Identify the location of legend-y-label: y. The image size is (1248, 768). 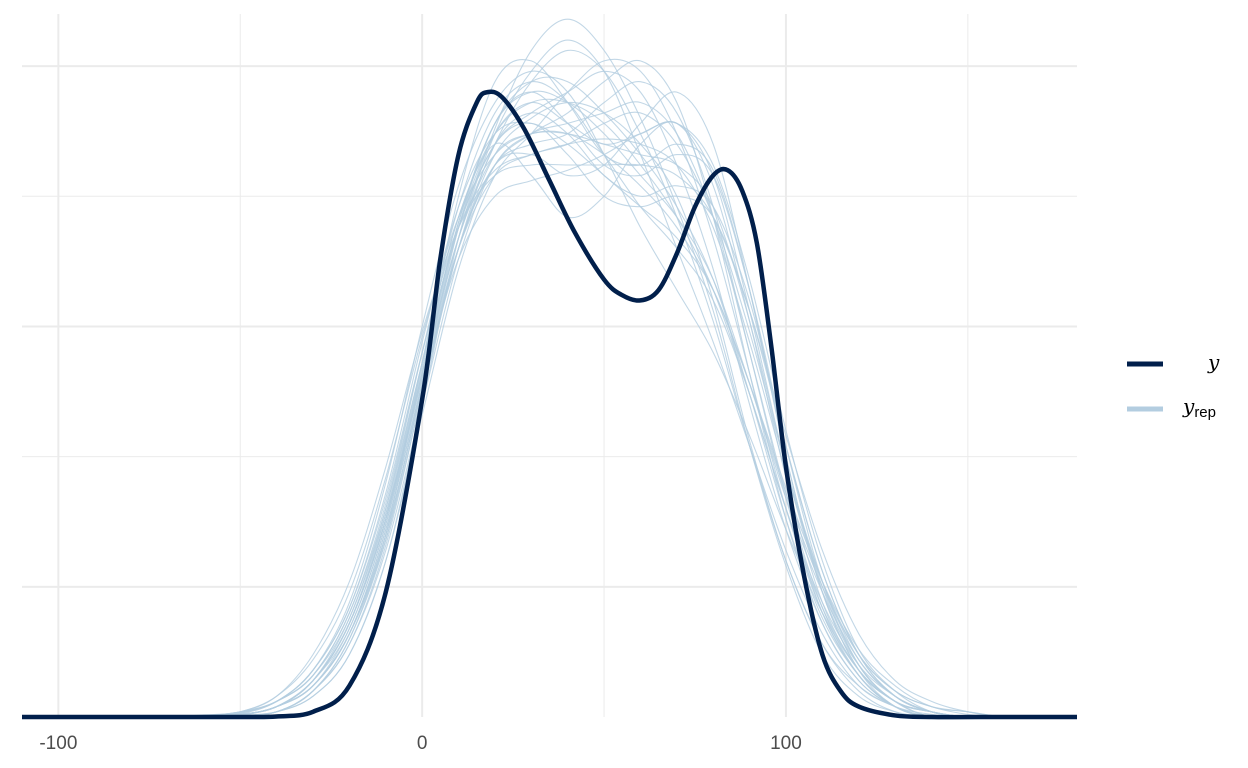
(1213, 362).